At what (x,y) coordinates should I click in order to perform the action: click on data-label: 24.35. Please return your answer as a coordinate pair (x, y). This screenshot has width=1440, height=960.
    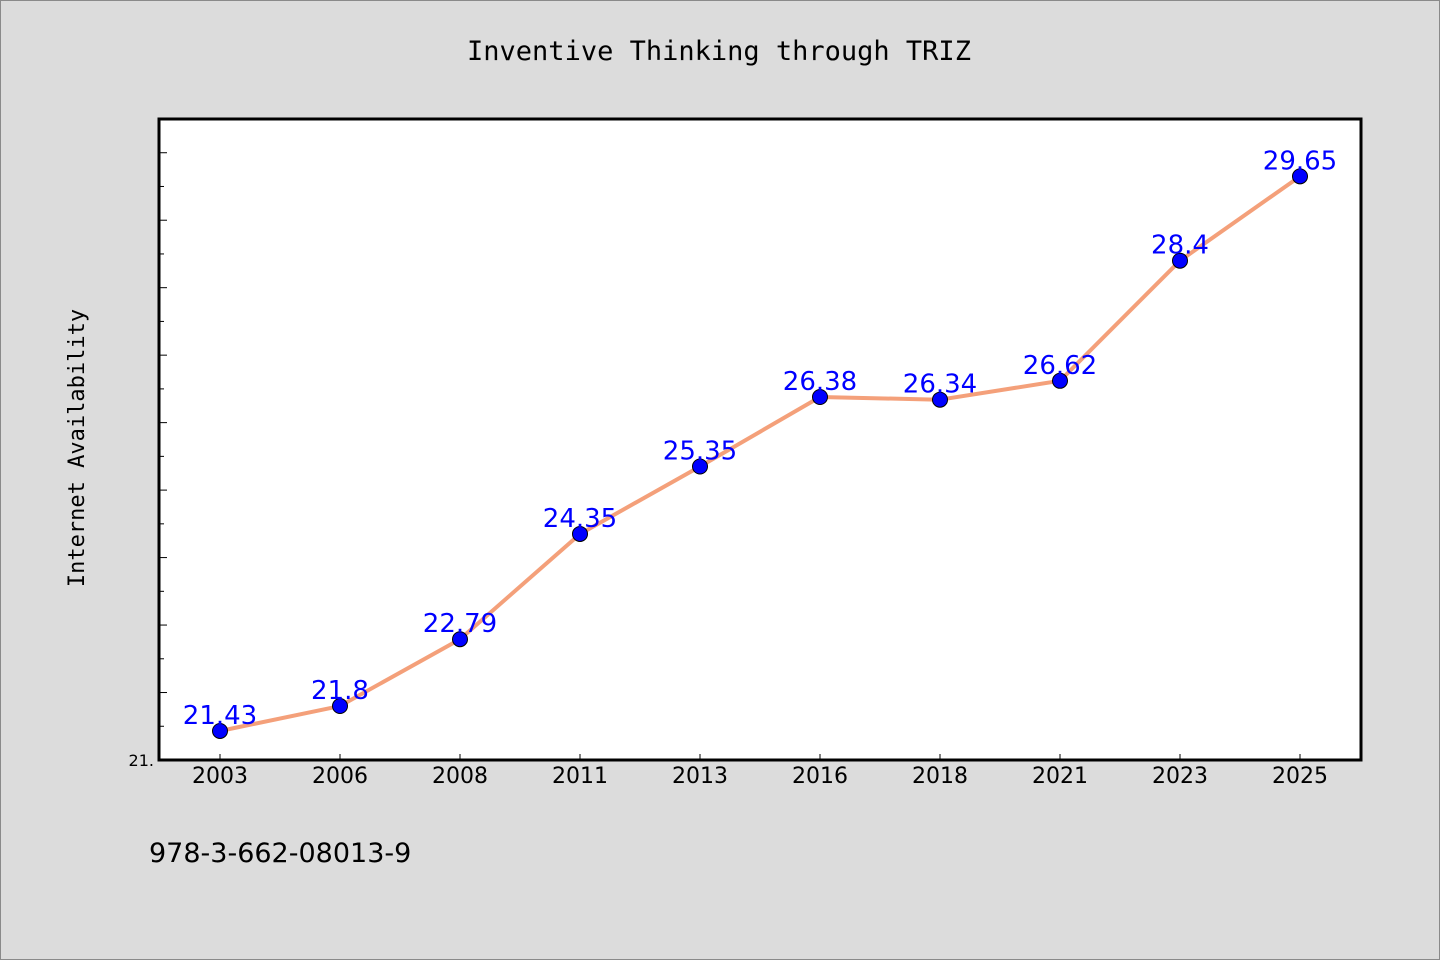
    Looking at the image, I should click on (580, 519).